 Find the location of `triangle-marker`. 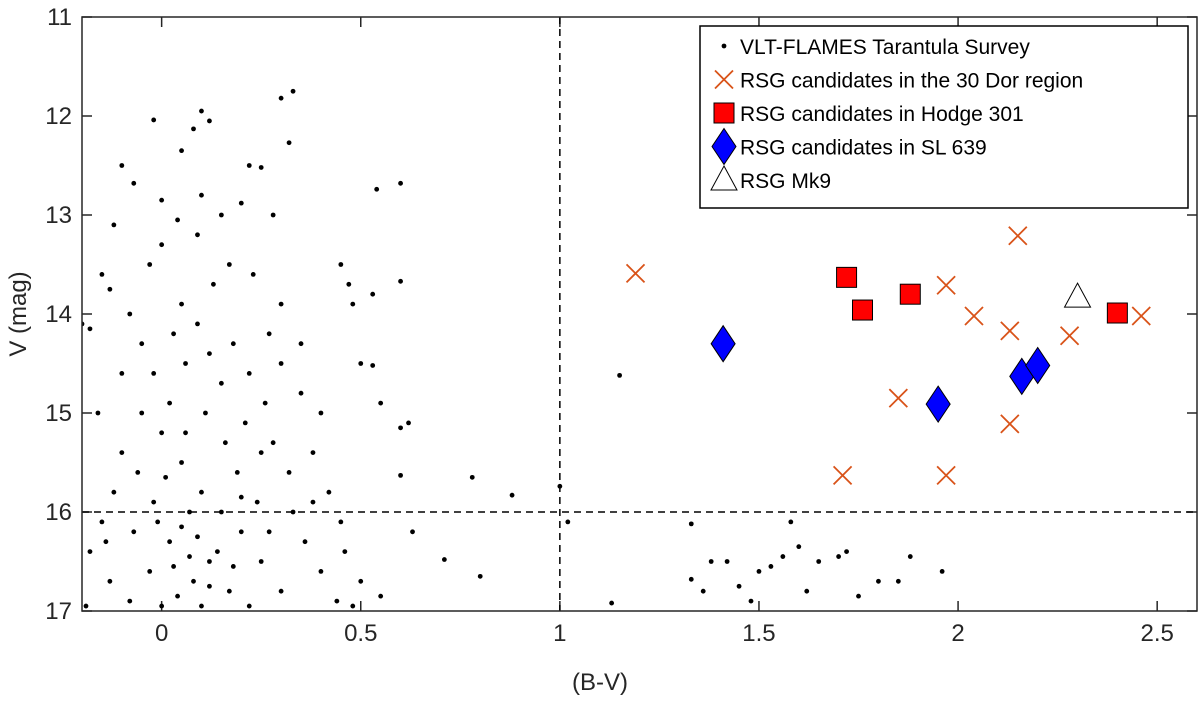

triangle-marker is located at coordinates (724, 177).